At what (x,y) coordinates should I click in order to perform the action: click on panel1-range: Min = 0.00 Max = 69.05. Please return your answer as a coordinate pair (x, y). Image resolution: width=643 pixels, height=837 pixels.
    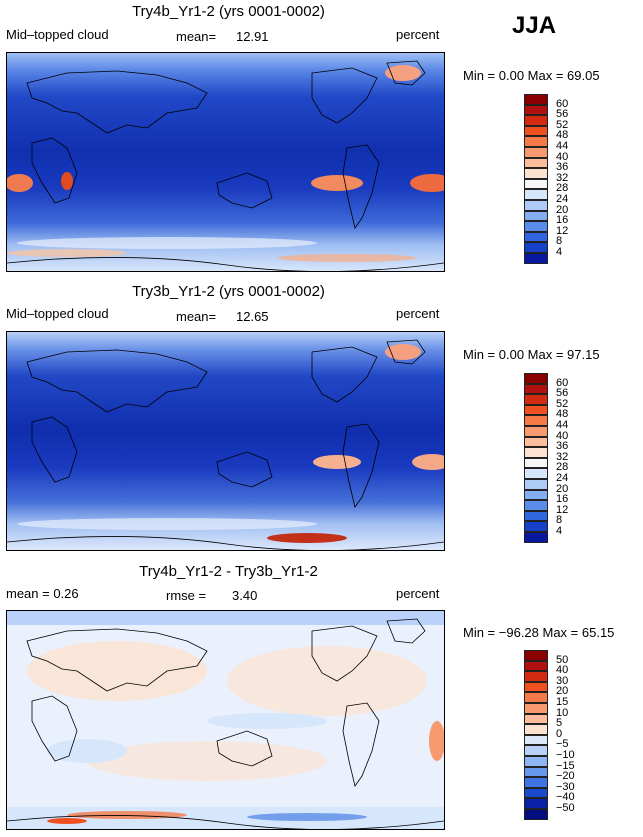
    Looking at the image, I should click on (531, 75).